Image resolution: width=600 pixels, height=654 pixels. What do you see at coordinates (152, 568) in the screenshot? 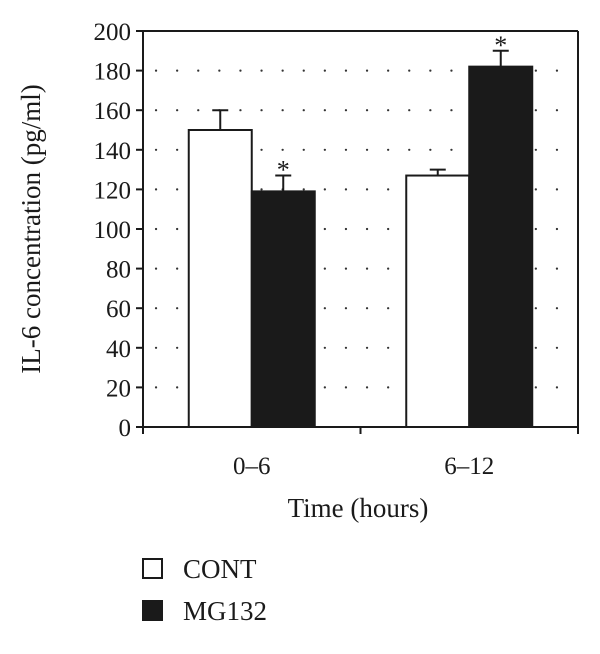
I see `legend-swatch-cont` at bounding box center [152, 568].